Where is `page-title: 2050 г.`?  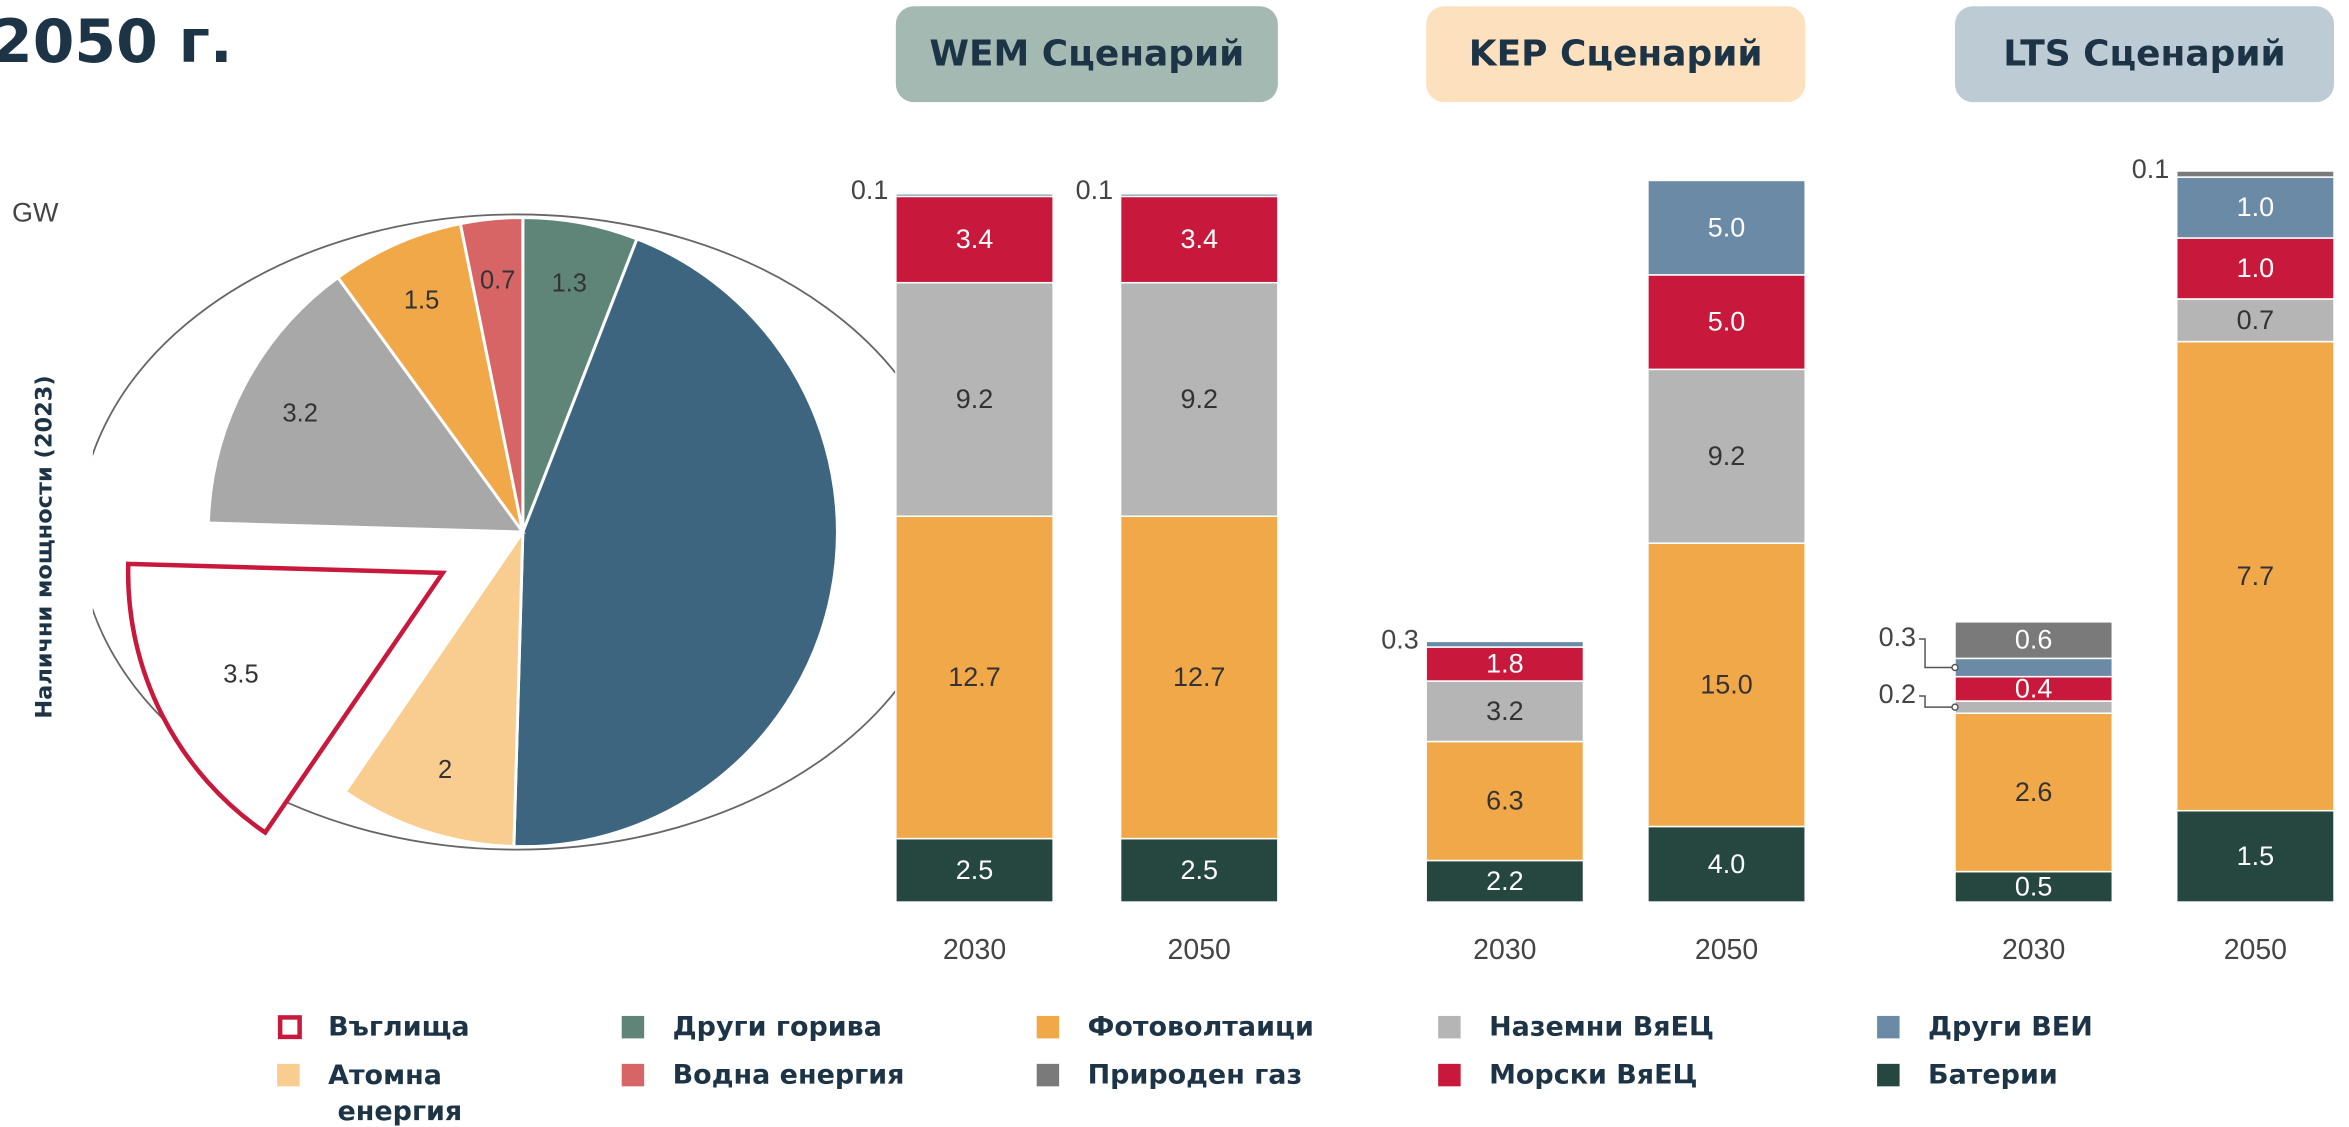
page-title: 2050 г. is located at coordinates (116, 42).